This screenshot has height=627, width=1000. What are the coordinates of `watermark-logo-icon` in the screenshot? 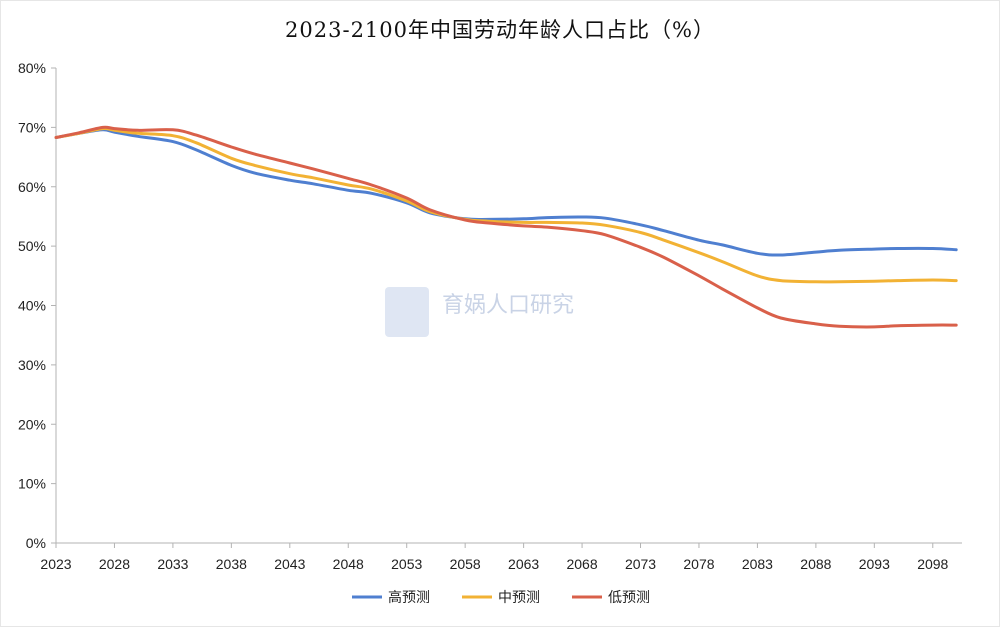 It's located at (407, 312).